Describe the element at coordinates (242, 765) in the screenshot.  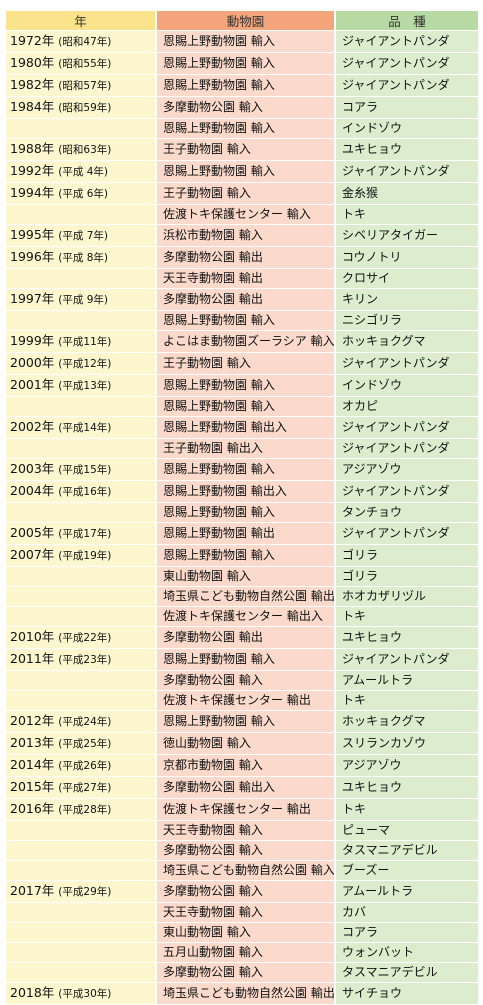
I see `table-row: 2014年 (平成26年) 京都市動物園 輸入 アジアゾウ` at that location.